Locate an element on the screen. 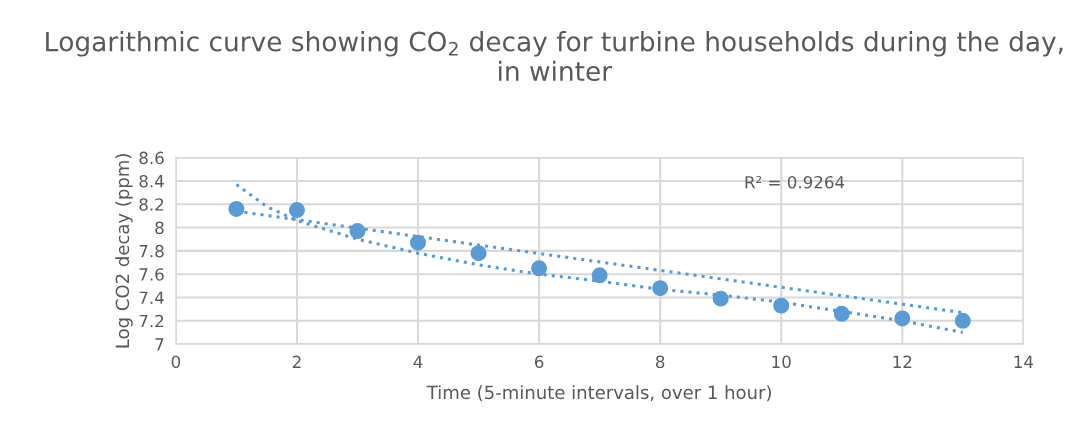  annotation: R² = 0.9264 is located at coordinates (795, 182).